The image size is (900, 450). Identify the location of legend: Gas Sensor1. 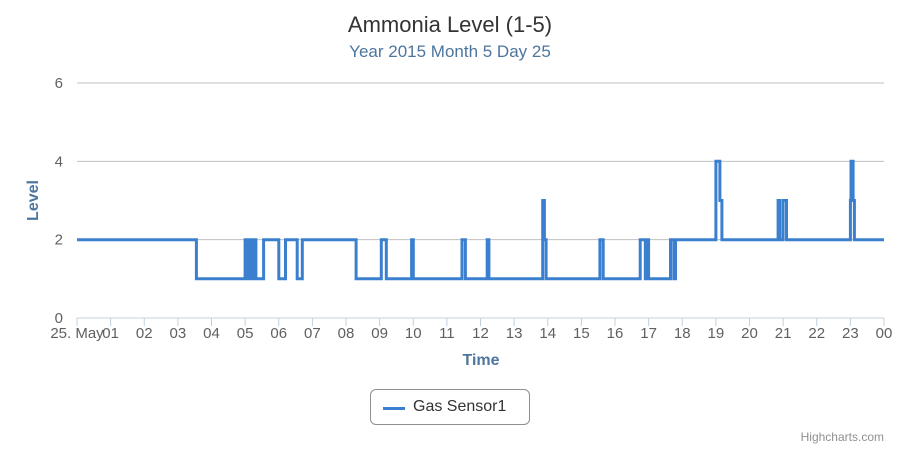
(450, 407).